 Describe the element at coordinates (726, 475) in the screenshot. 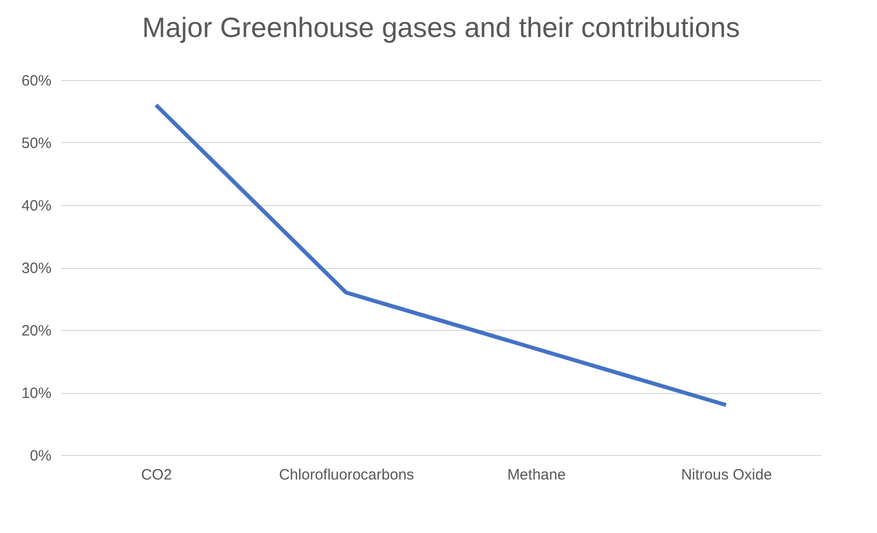

I see `x-tick-label: Nitrous Oxide` at that location.